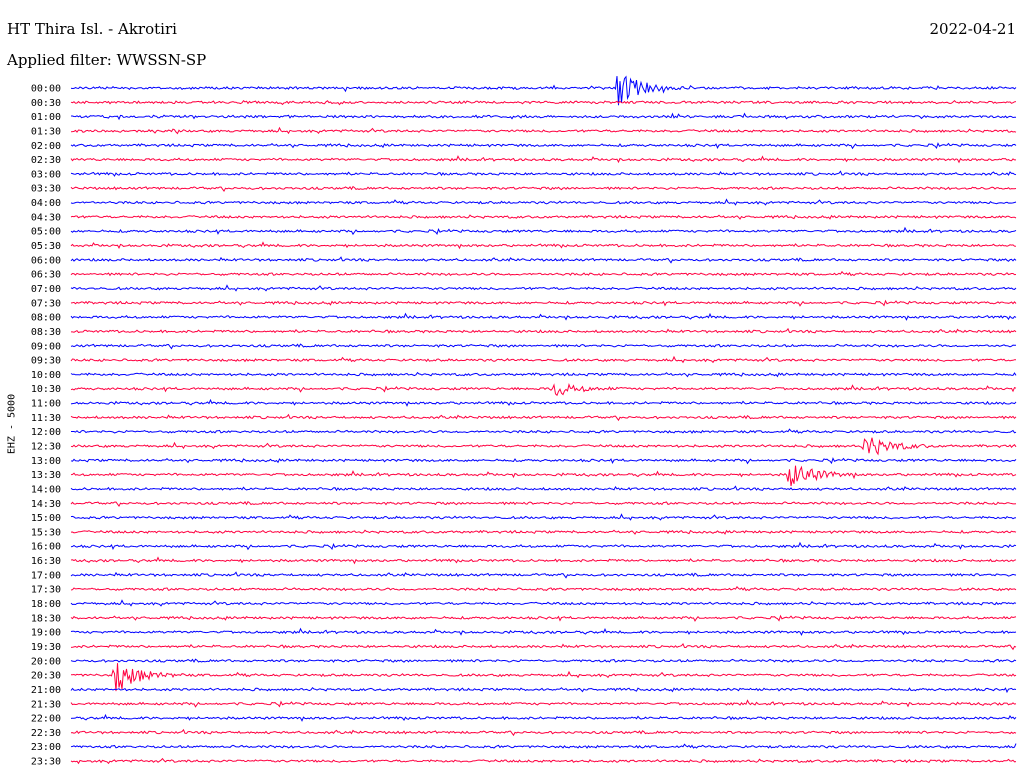  I want to click on row-label: 22:00, so click(46, 719).